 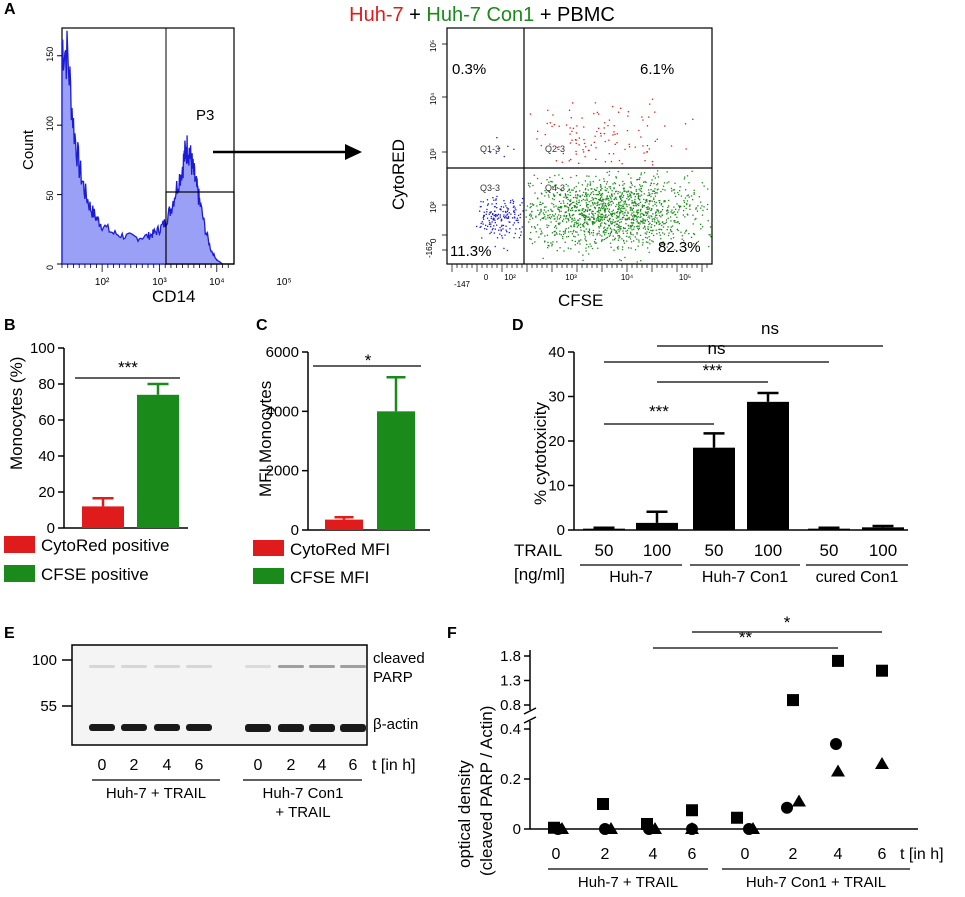 What do you see at coordinates (838, 854) in the screenshot?
I see `x-tick-label: 4` at bounding box center [838, 854].